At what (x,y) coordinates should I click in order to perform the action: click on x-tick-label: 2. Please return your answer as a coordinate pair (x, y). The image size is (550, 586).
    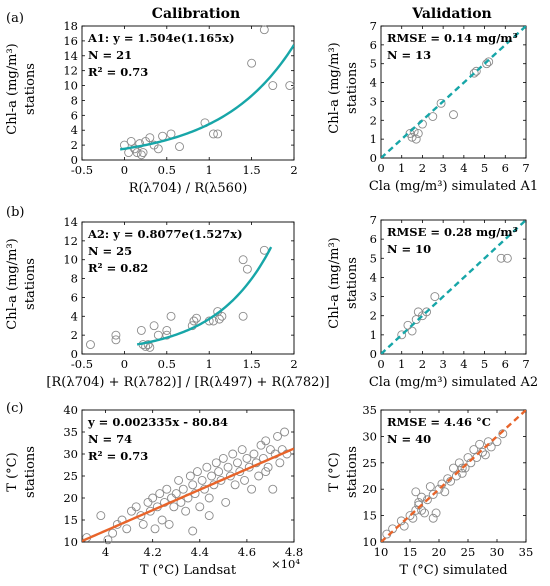
    Looking at the image, I should click on (422, 168).